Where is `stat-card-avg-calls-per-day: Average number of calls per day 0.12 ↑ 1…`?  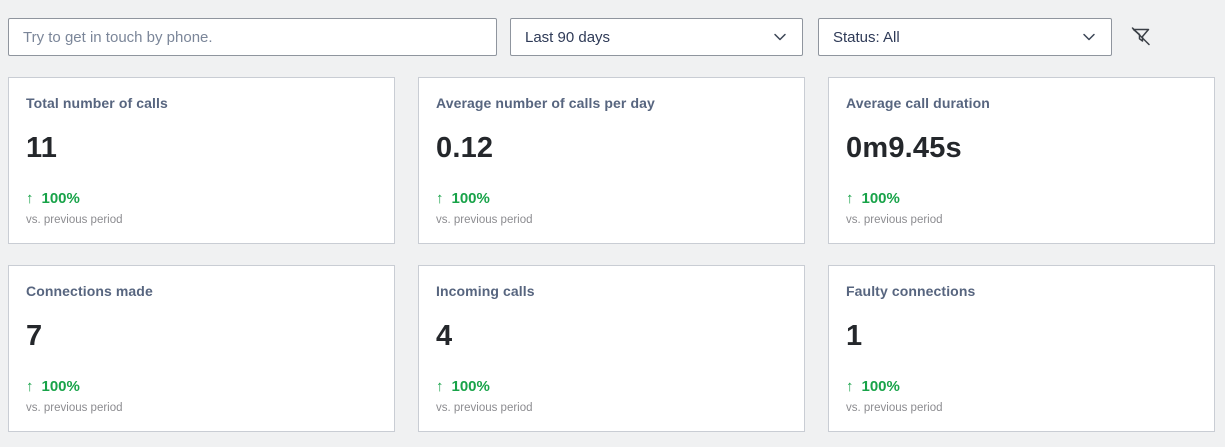
stat-card-avg-calls-per-day: Average number of calls per day 0.12 ↑ 1… is located at coordinates (611, 160).